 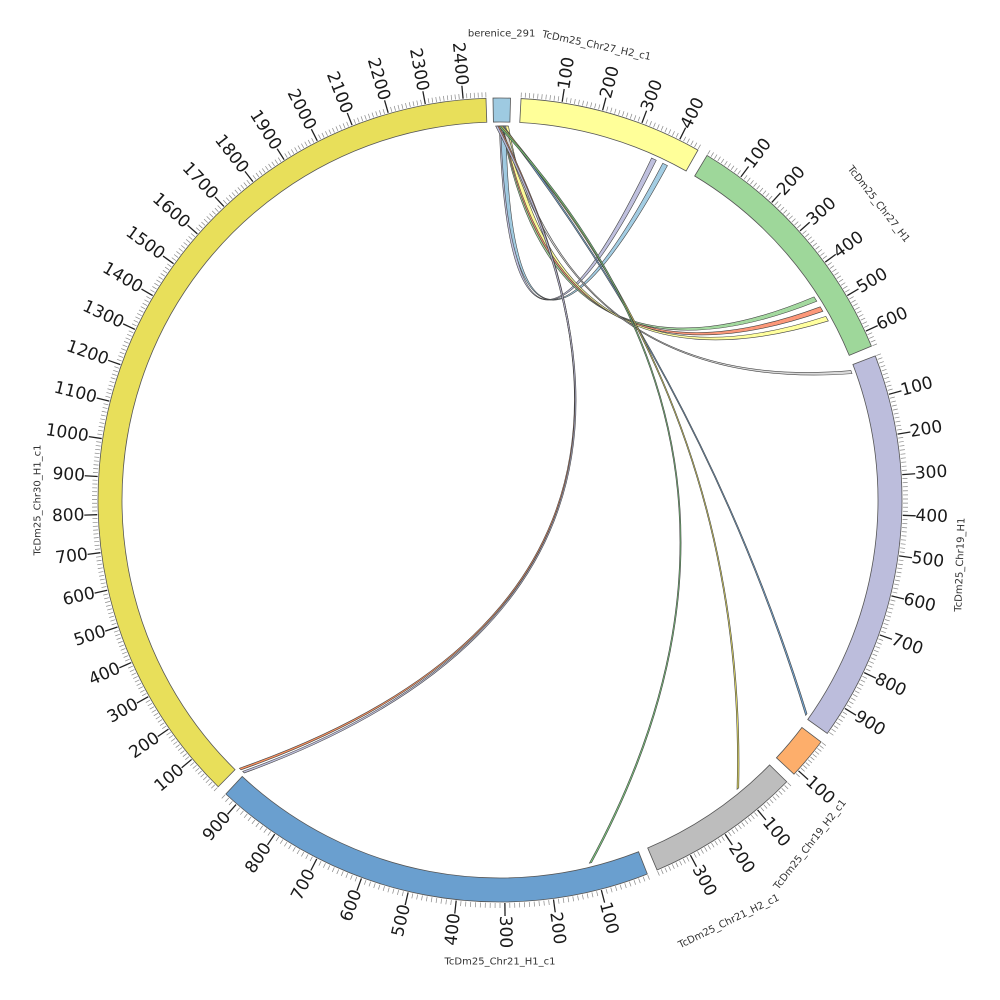 What do you see at coordinates (217, 827) in the screenshot?
I see `tick-label: 900` at bounding box center [217, 827].